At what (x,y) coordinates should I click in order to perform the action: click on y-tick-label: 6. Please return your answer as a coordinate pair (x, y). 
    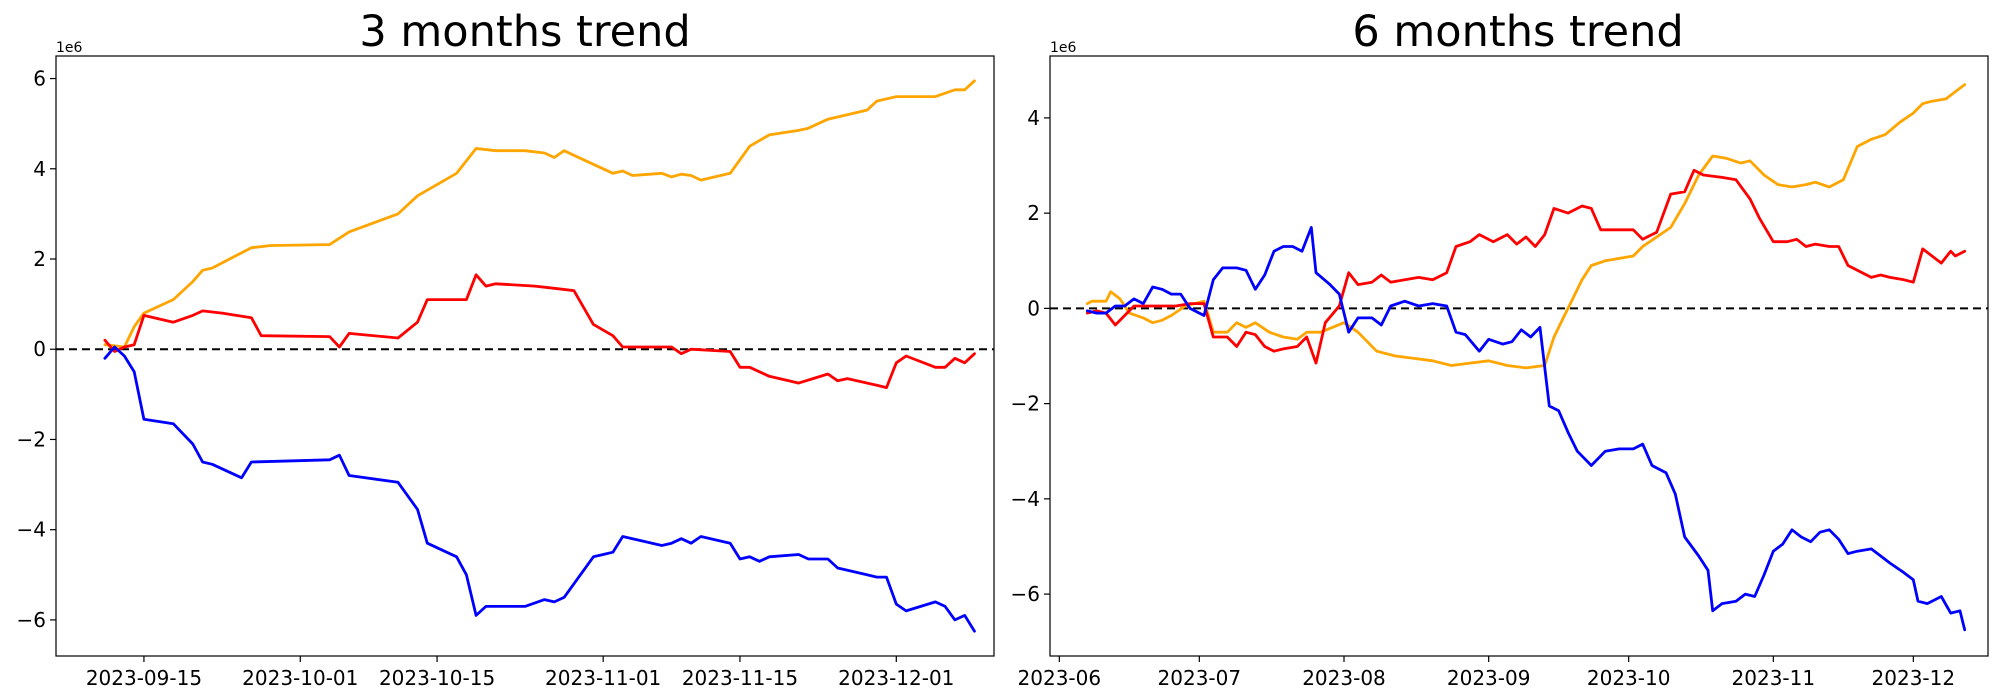
    Looking at the image, I should click on (39, 79).